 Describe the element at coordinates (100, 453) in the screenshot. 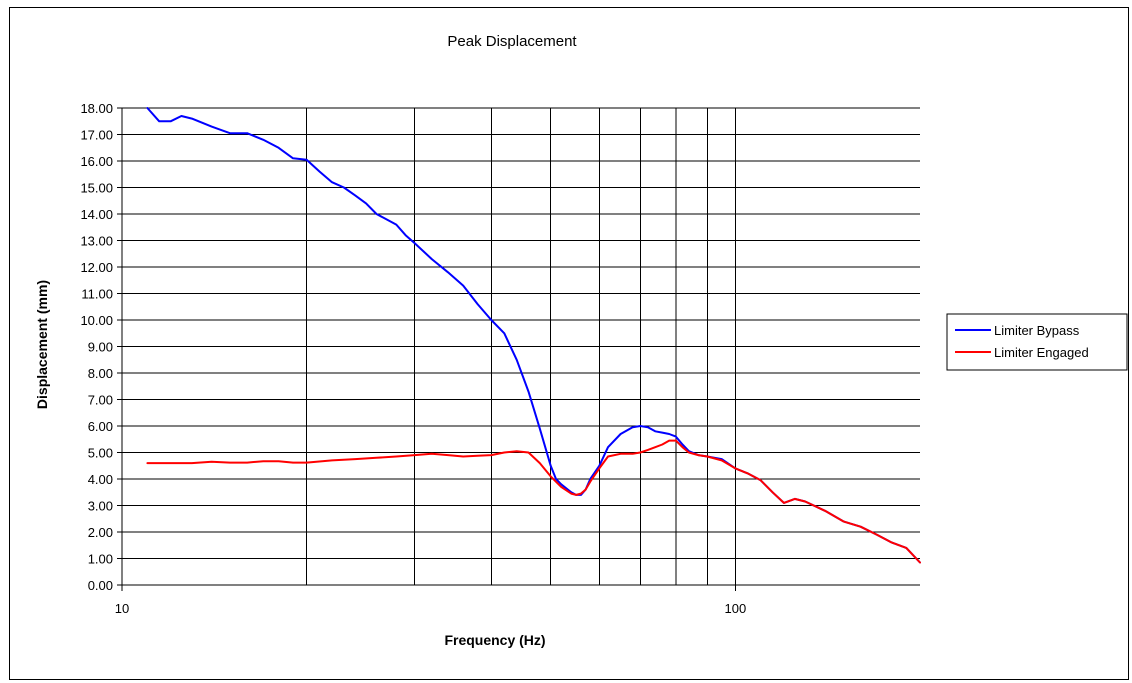

I see `y-tick-label: 5.00` at that location.